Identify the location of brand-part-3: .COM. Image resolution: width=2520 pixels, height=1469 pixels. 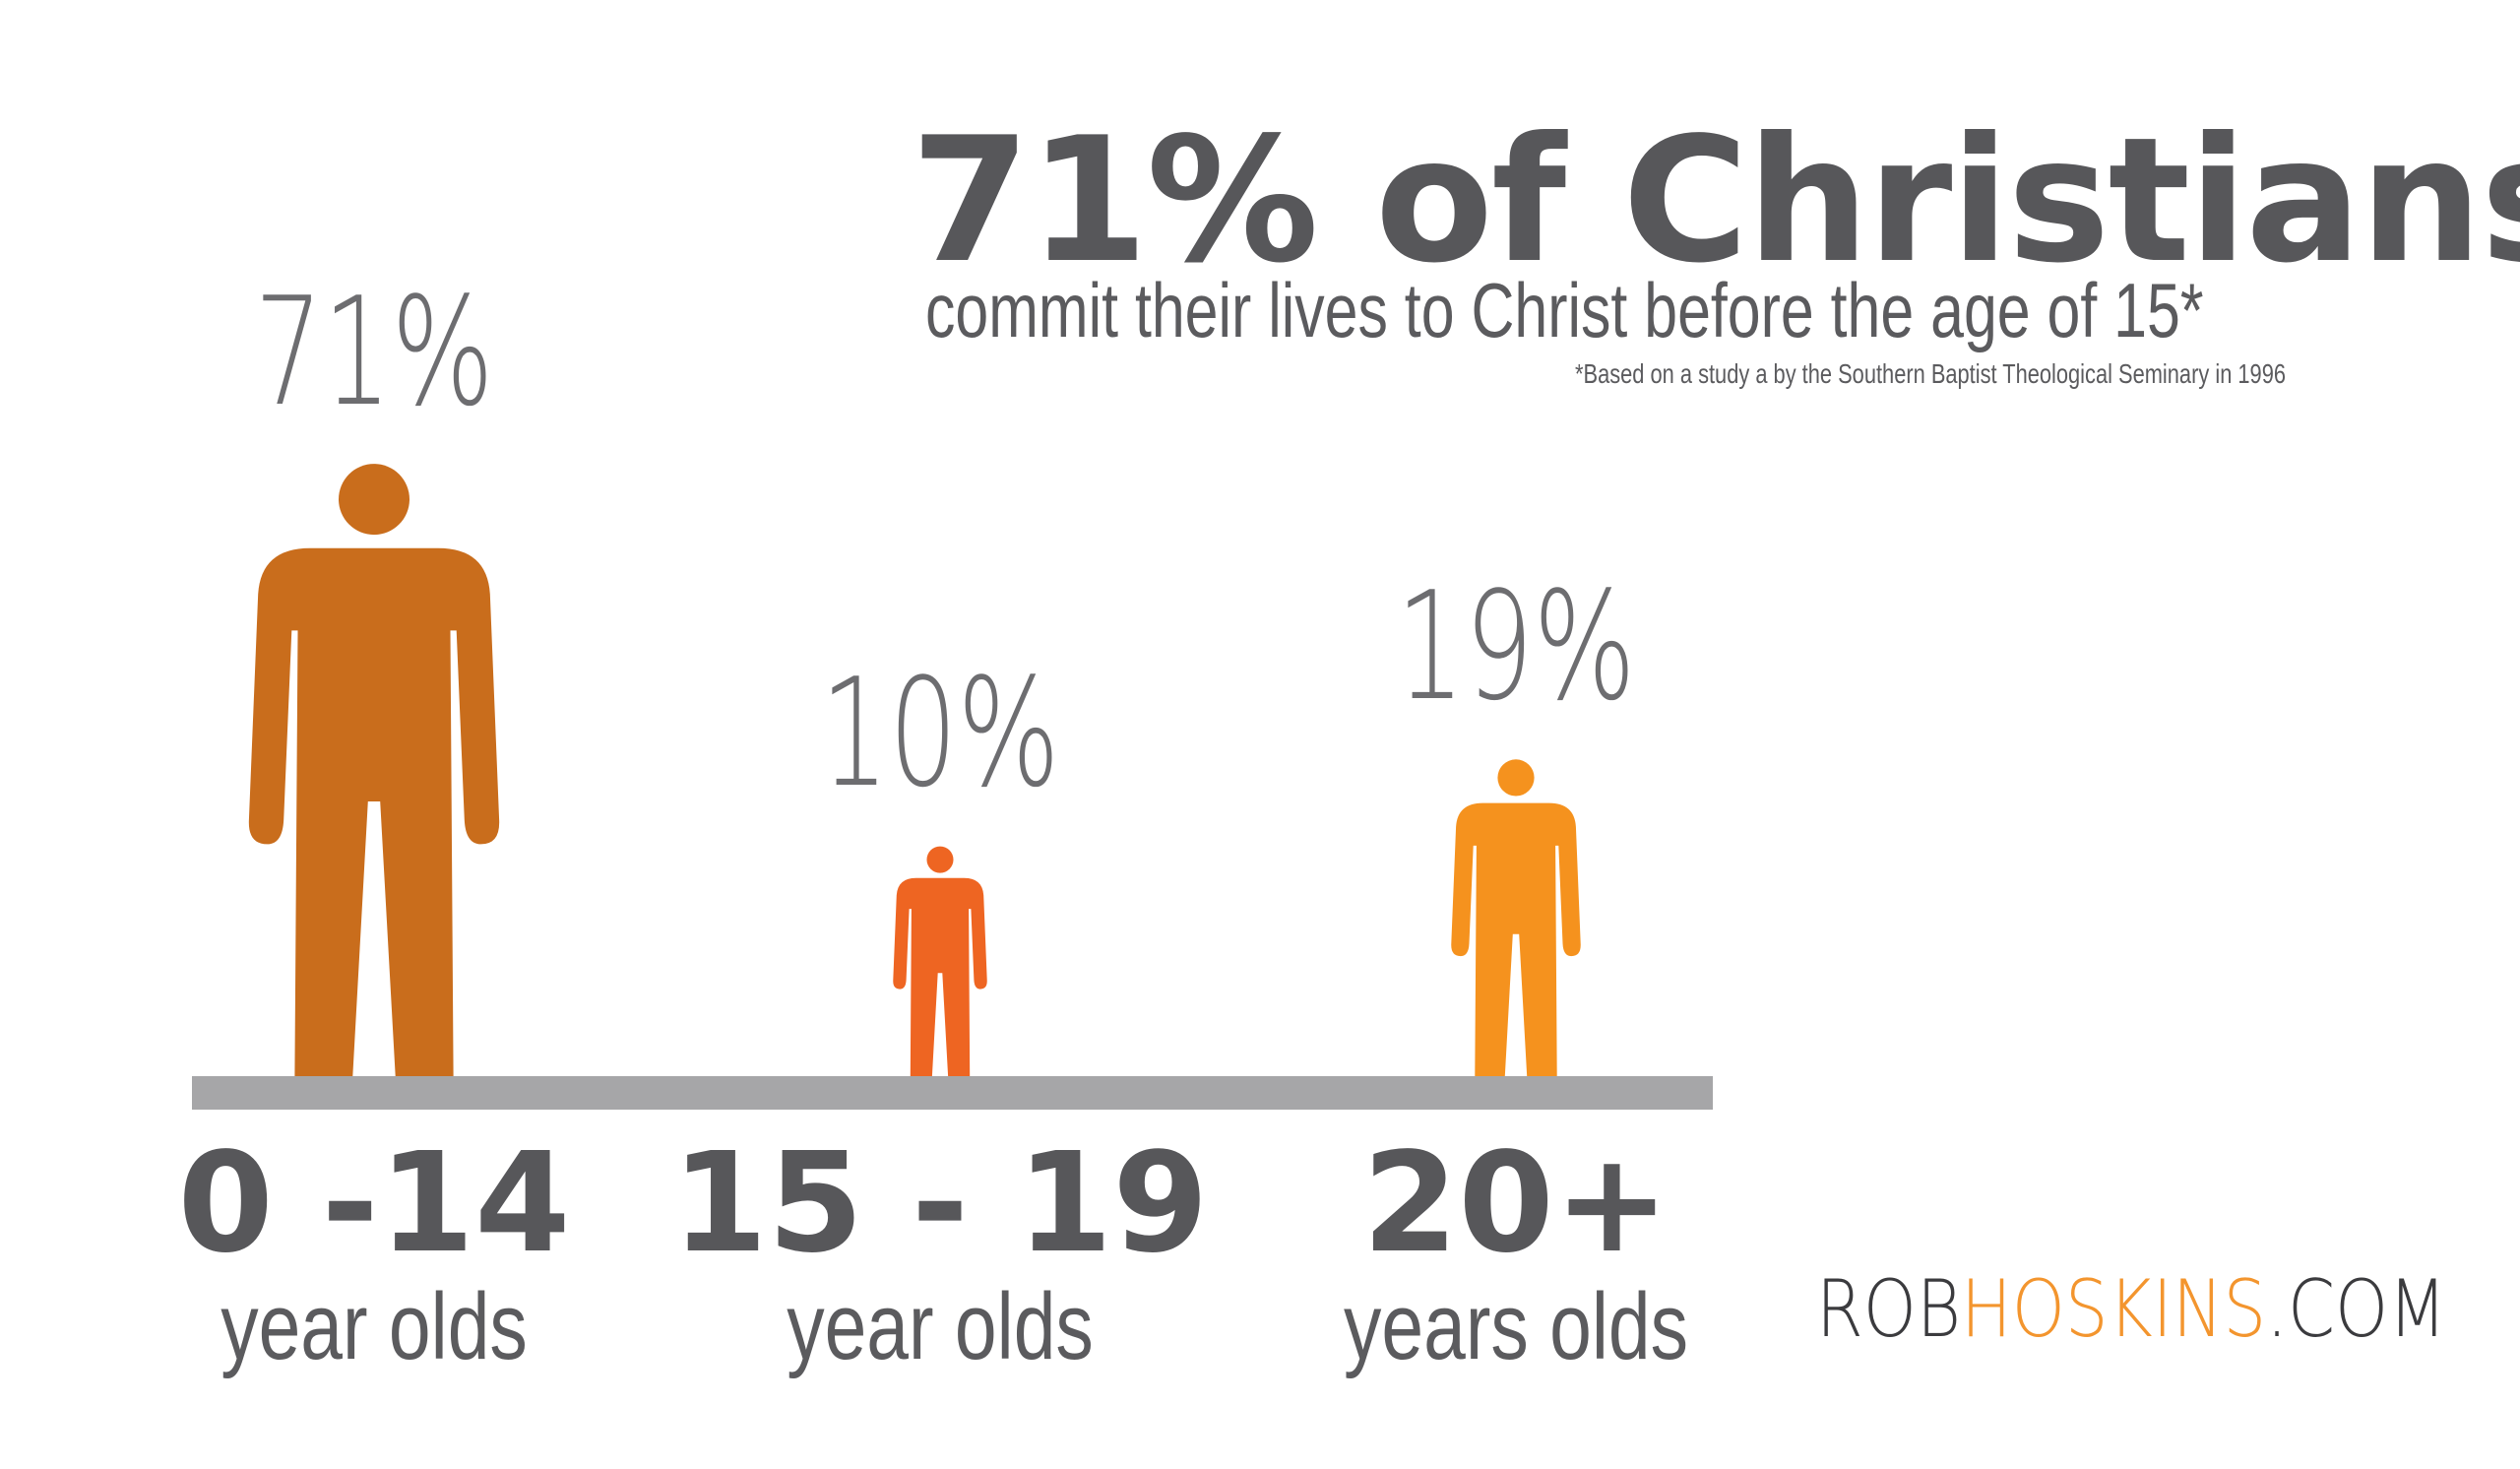
(2356, 1309).